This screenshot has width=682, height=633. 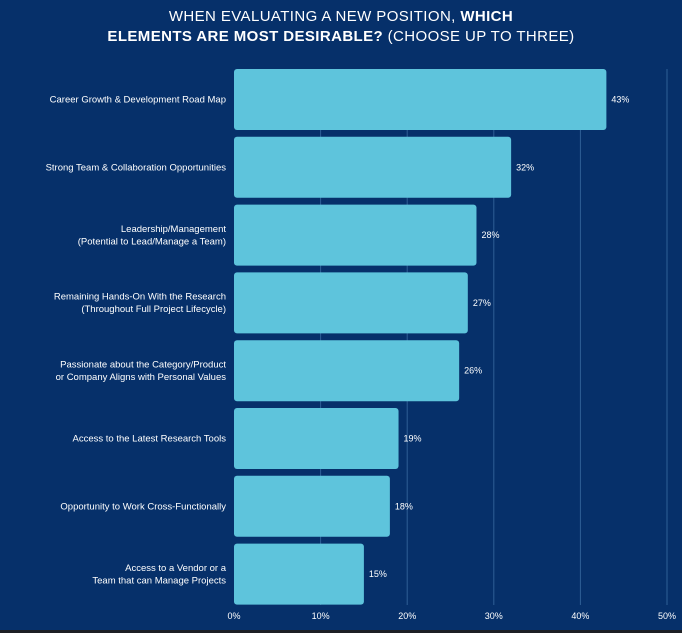 I want to click on value-label: 43%, so click(x=620, y=100).